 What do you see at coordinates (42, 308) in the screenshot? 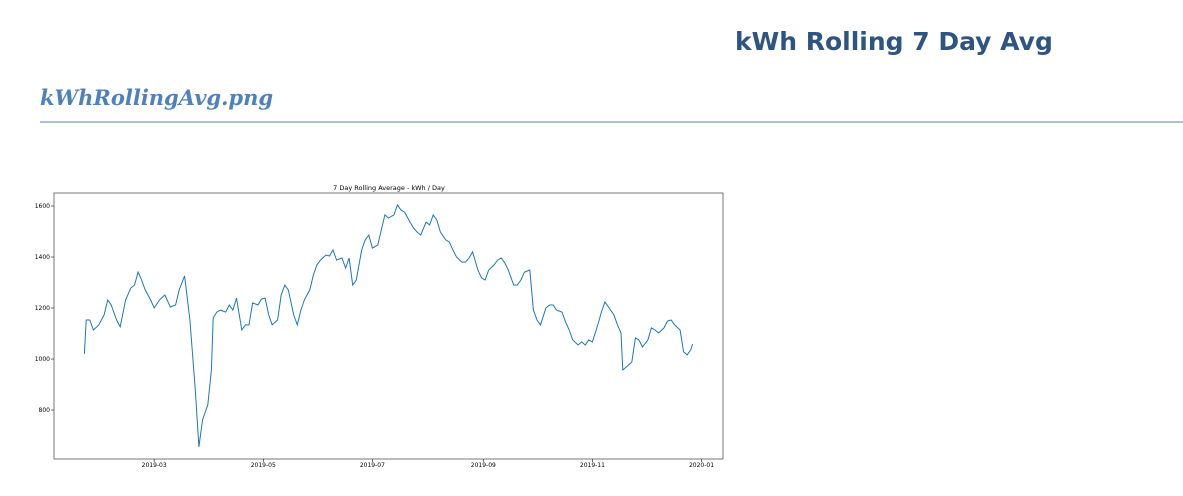
I see `y-tick-label: 1200` at bounding box center [42, 308].